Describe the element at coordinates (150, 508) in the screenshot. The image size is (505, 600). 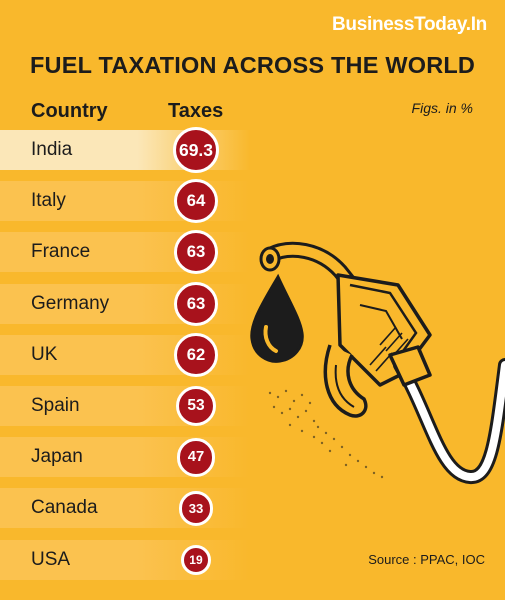
I see `table-row: Canada 33` at that location.